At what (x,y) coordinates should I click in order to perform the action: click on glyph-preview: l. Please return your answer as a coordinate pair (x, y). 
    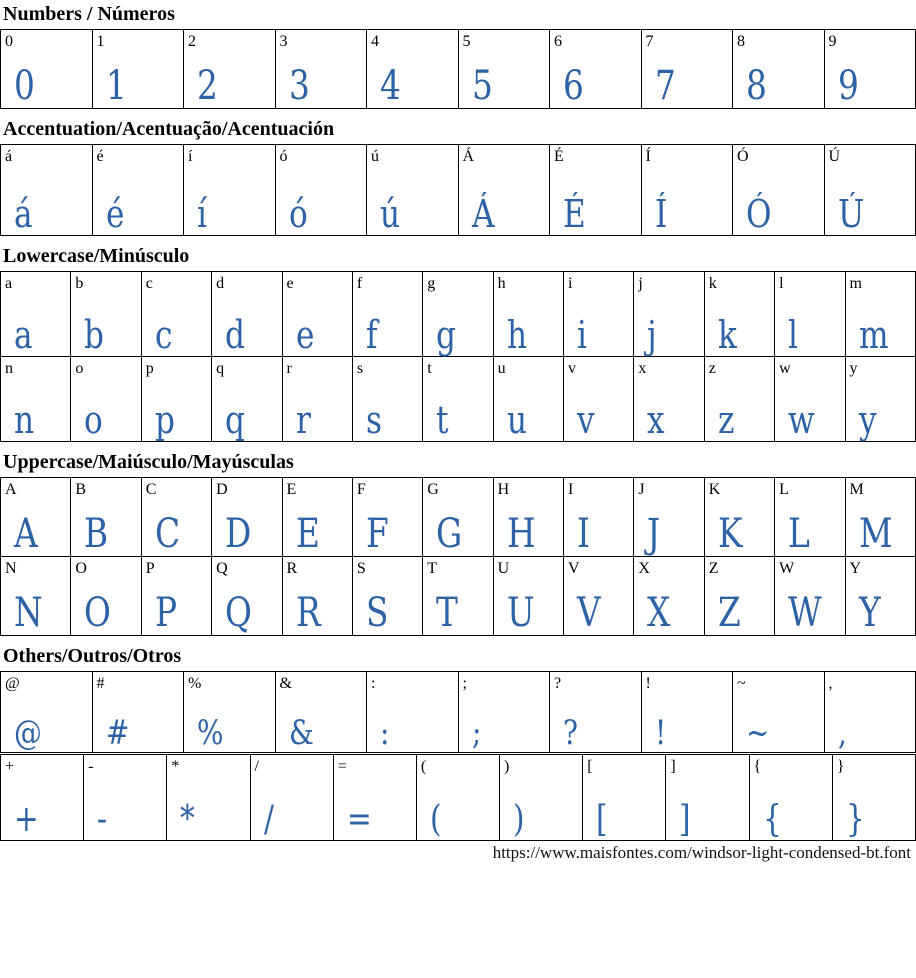
    Looking at the image, I should click on (793, 334).